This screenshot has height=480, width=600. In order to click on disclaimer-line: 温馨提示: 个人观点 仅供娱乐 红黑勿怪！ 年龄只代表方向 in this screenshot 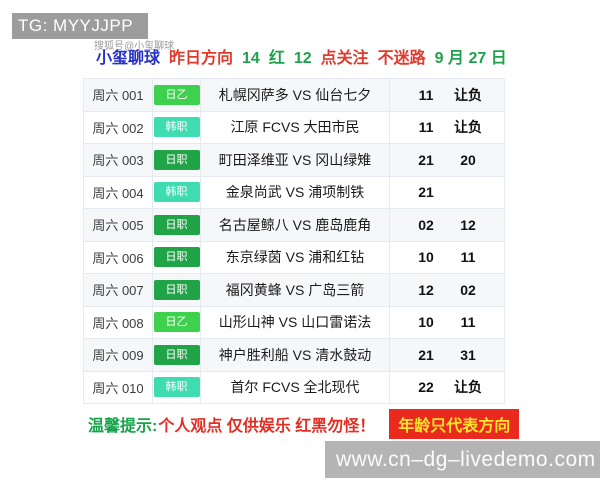, I will do `click(304, 424)`.